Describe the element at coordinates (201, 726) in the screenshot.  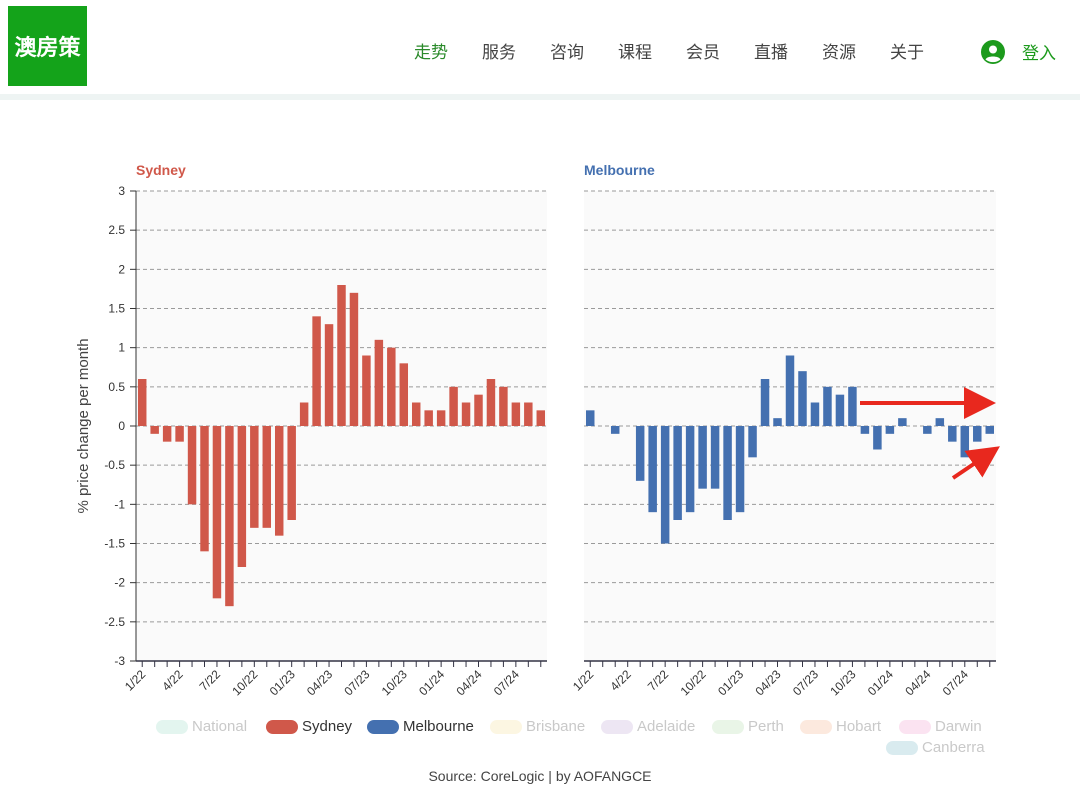
I see `legend-item-national: National` at that location.